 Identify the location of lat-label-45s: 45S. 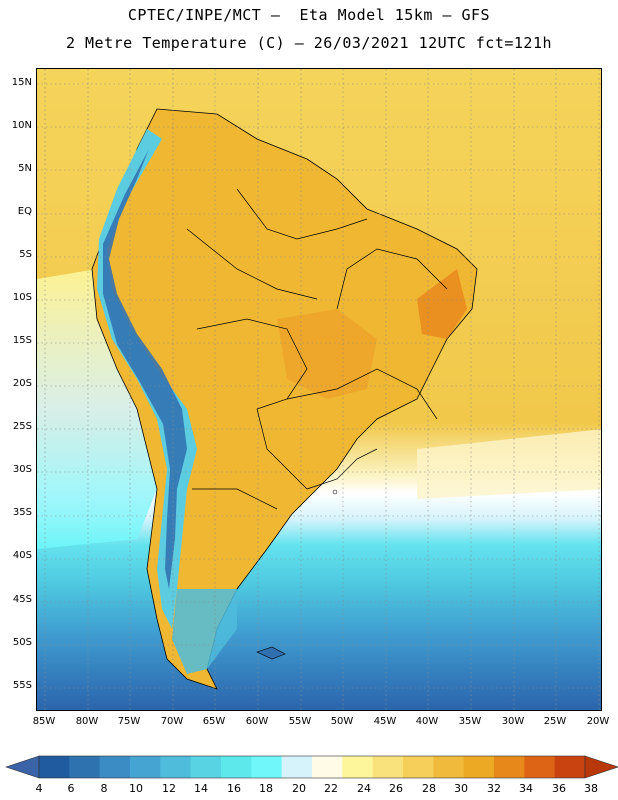
(22, 599).